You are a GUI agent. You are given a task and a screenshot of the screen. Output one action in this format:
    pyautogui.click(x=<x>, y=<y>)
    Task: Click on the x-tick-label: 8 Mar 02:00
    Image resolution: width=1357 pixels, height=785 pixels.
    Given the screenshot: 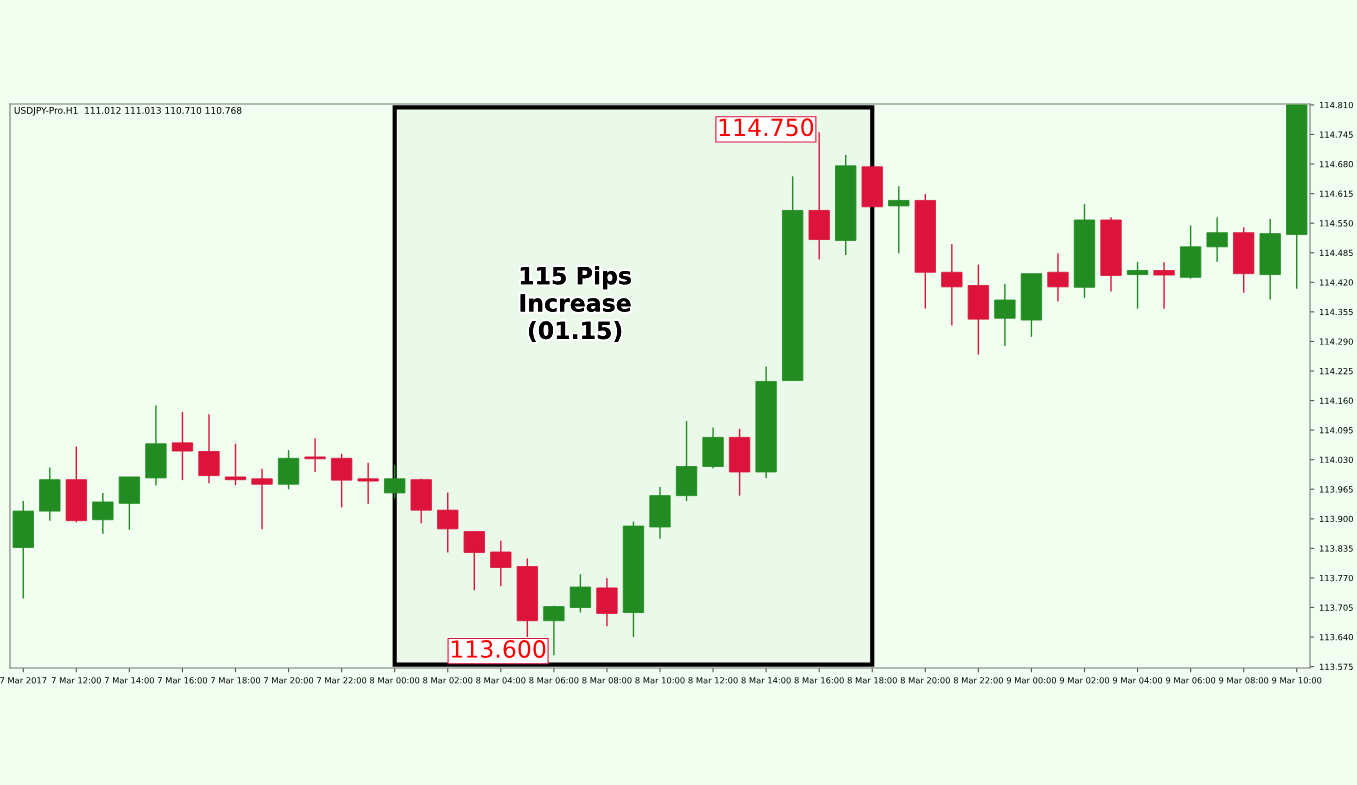 What is the action you would take?
    pyautogui.click(x=448, y=680)
    